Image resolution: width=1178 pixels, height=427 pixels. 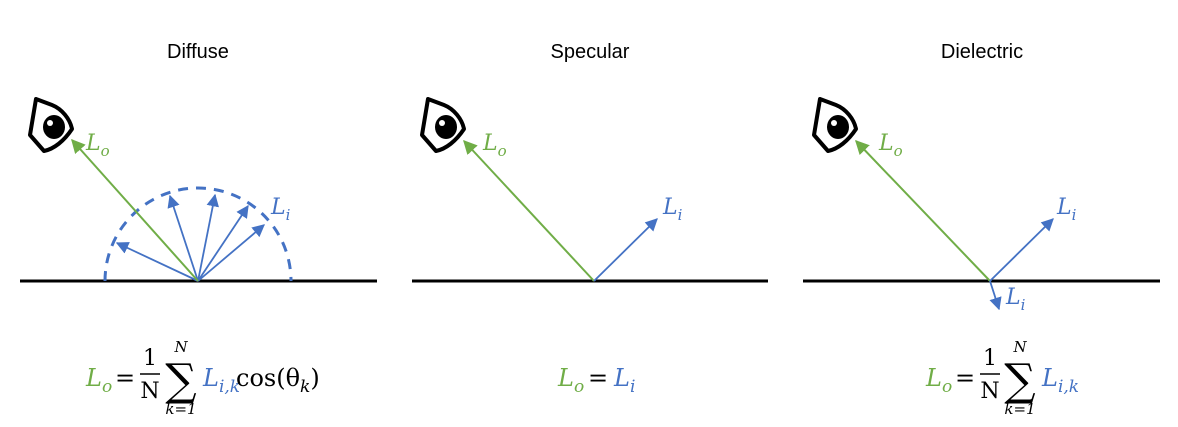 I want to click on transmitted-ray, so click(x=995, y=295).